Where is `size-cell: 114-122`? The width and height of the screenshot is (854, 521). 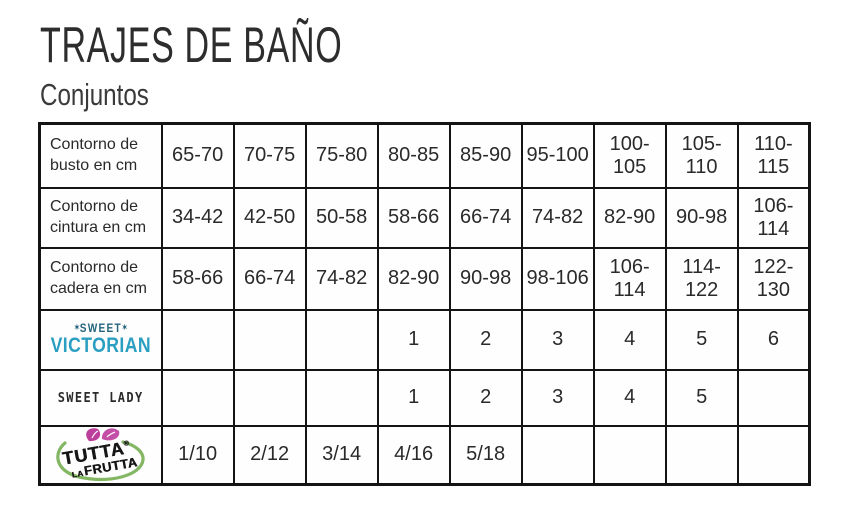 size-cell: 114-122 is located at coordinates (701, 278).